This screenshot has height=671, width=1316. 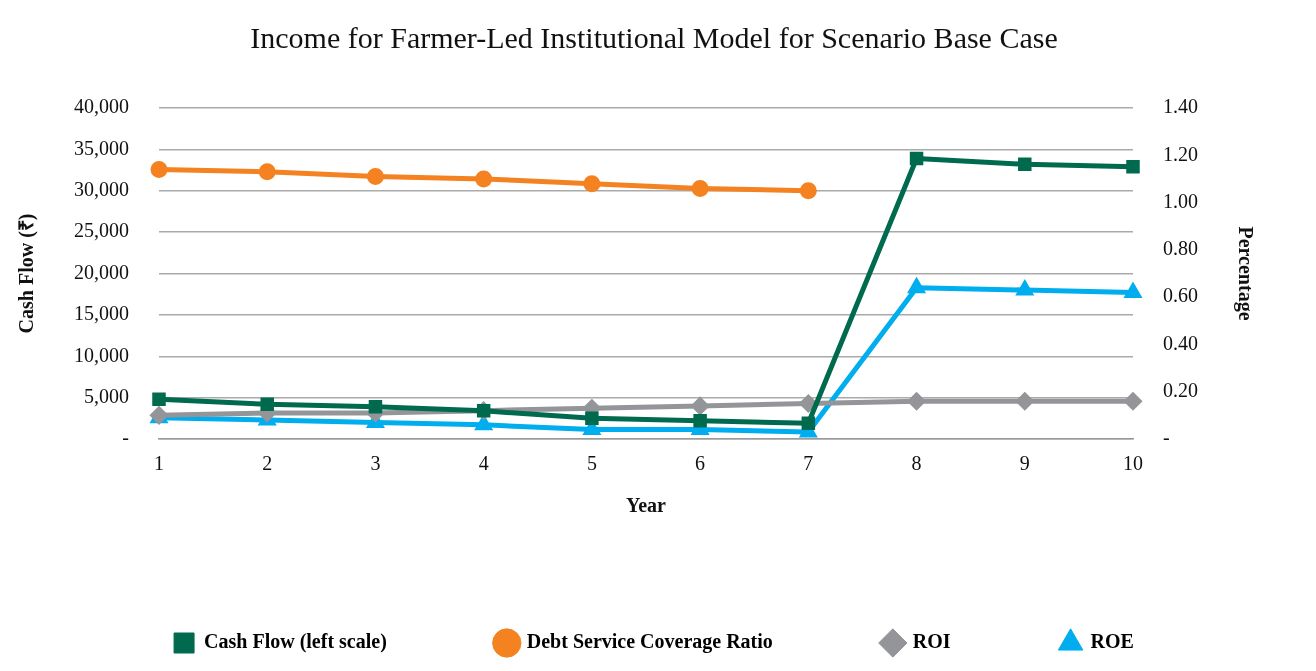 I want to click on y-tick-label: 5,000, so click(x=106, y=395).